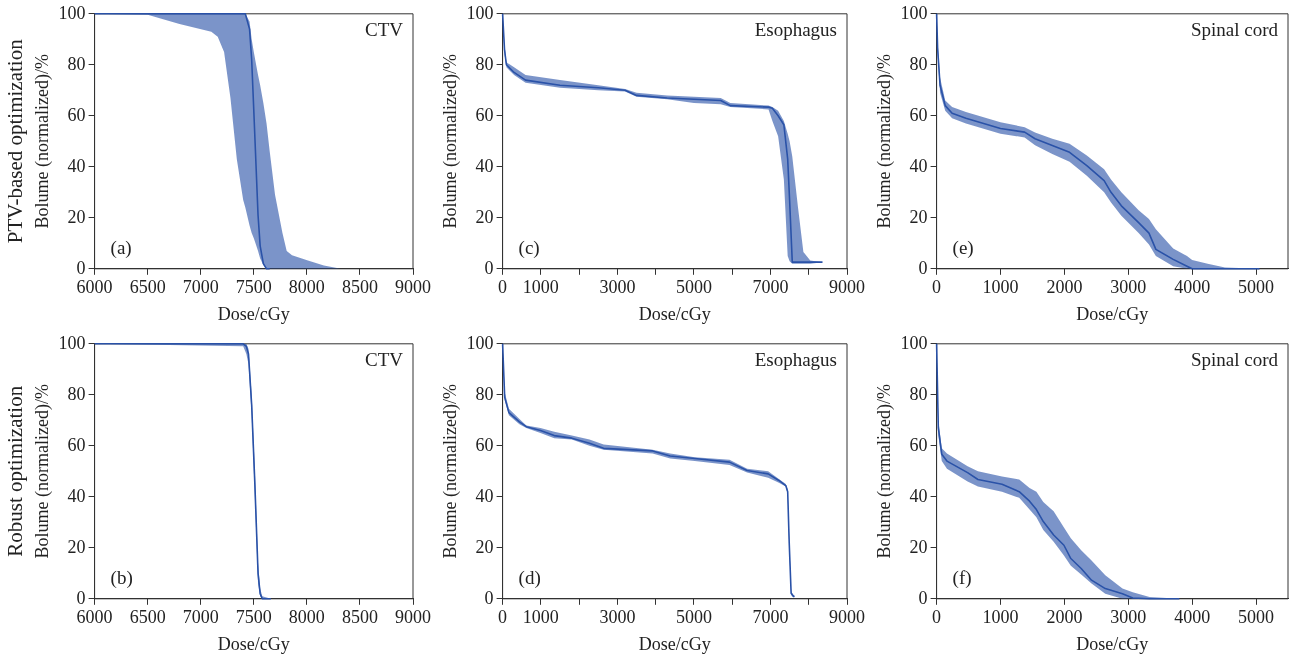 This screenshot has width=1303, height=661. Describe the element at coordinates (14, 141) in the screenshot. I see `text: PTV-based optimization` at that location.